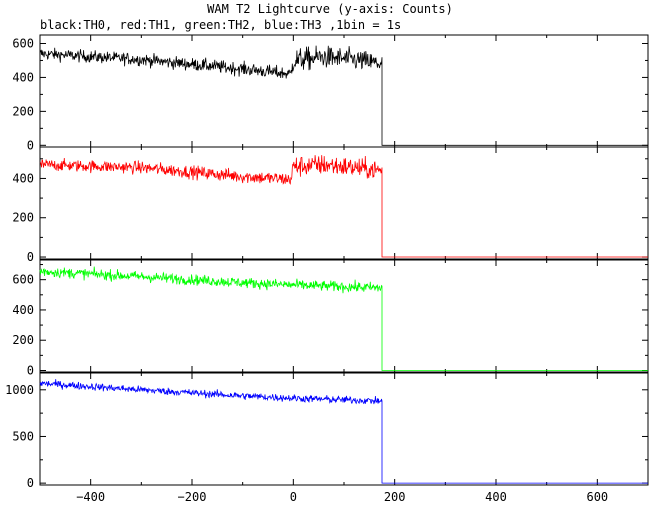 The image size is (650, 505). Describe the element at coordinates (293, 497) in the screenshot. I see `x-tick-label: 0` at that location.